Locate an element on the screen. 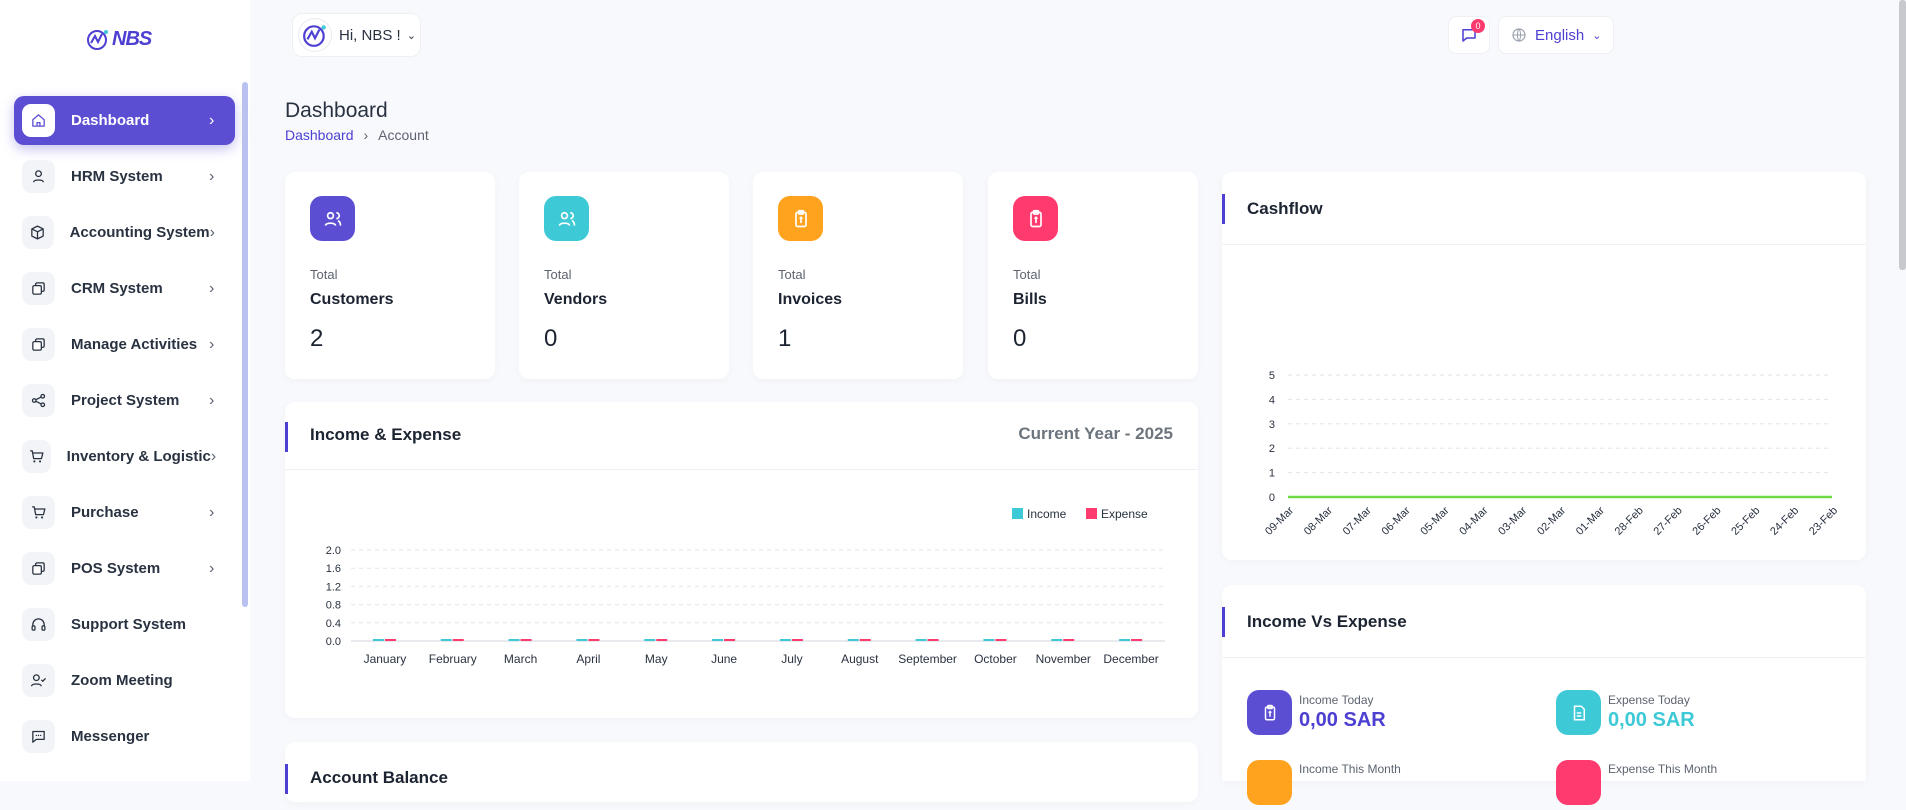 The image size is (1906, 810). sidebar-item-label: Inventory & Logistic is located at coordinates (138, 456).